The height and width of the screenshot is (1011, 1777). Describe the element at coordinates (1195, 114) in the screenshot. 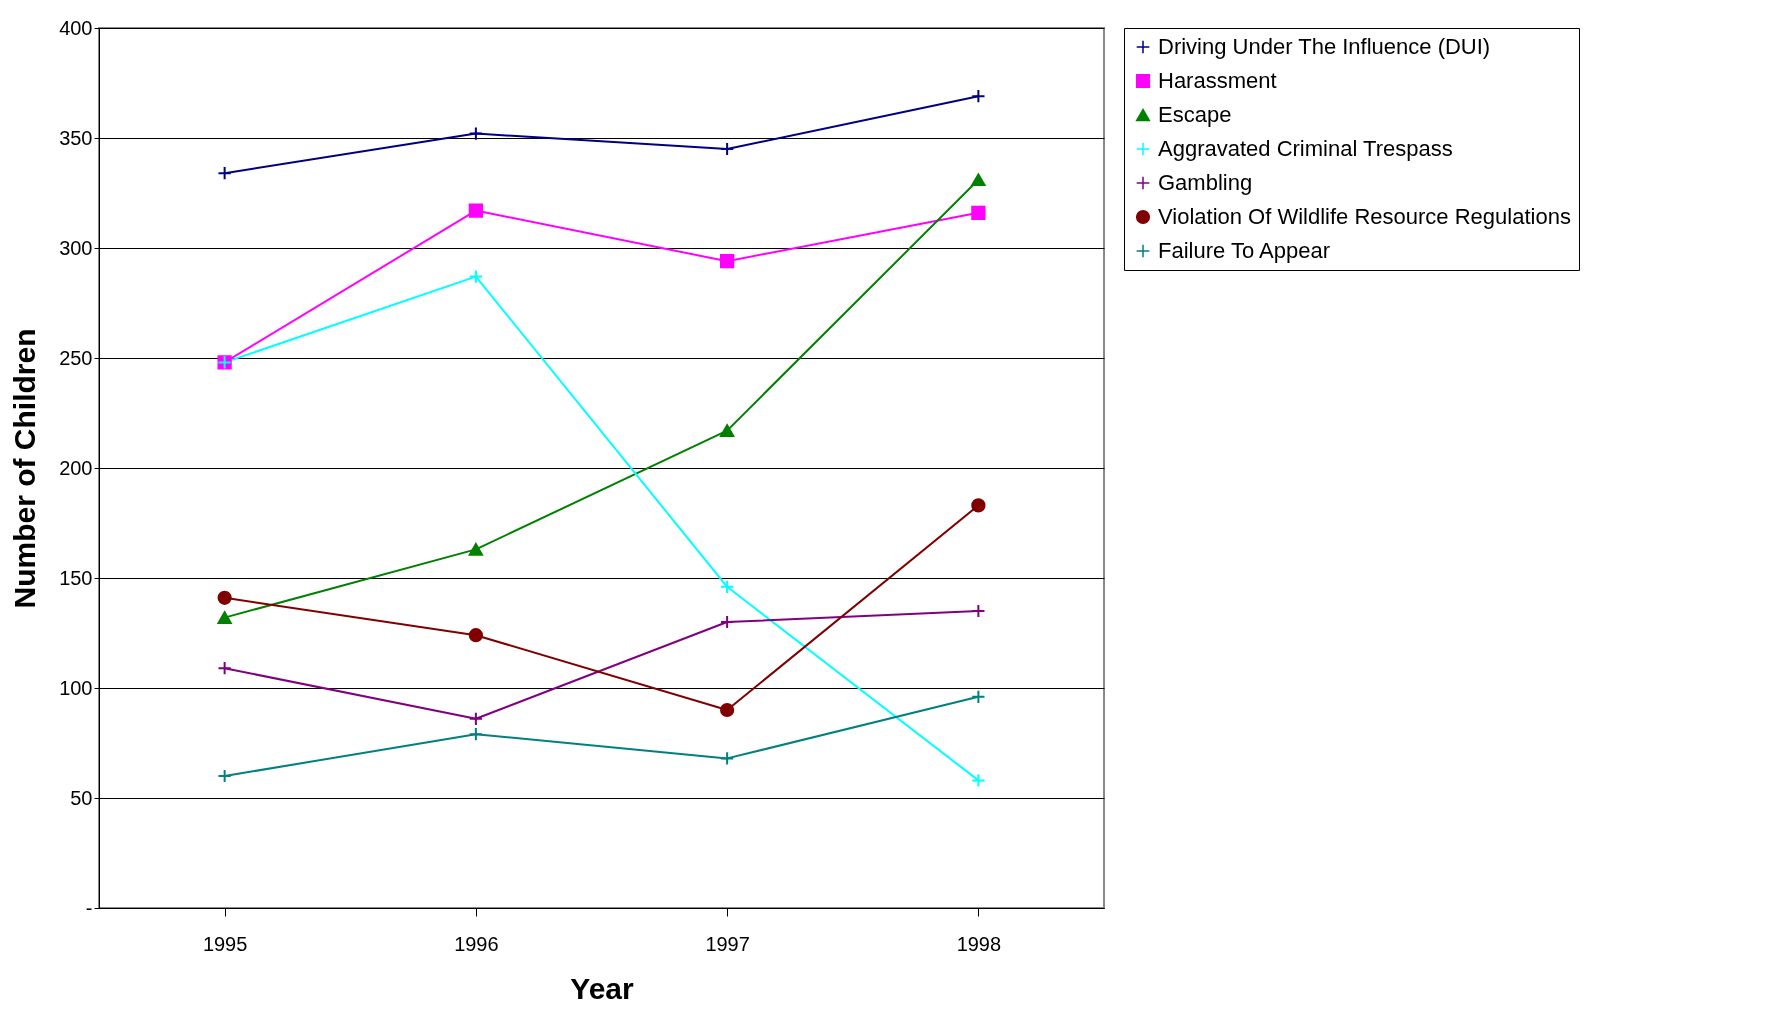

I see `legend-label: Escape` at that location.